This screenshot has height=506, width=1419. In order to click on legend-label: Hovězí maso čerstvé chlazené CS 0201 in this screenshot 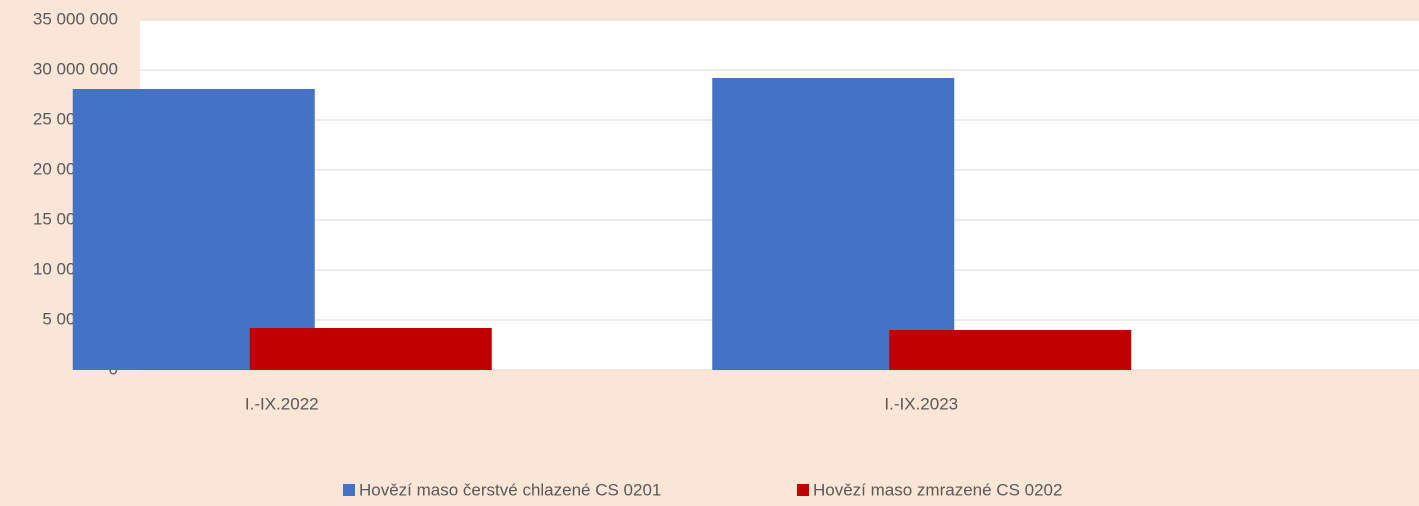, I will do `click(510, 489)`.